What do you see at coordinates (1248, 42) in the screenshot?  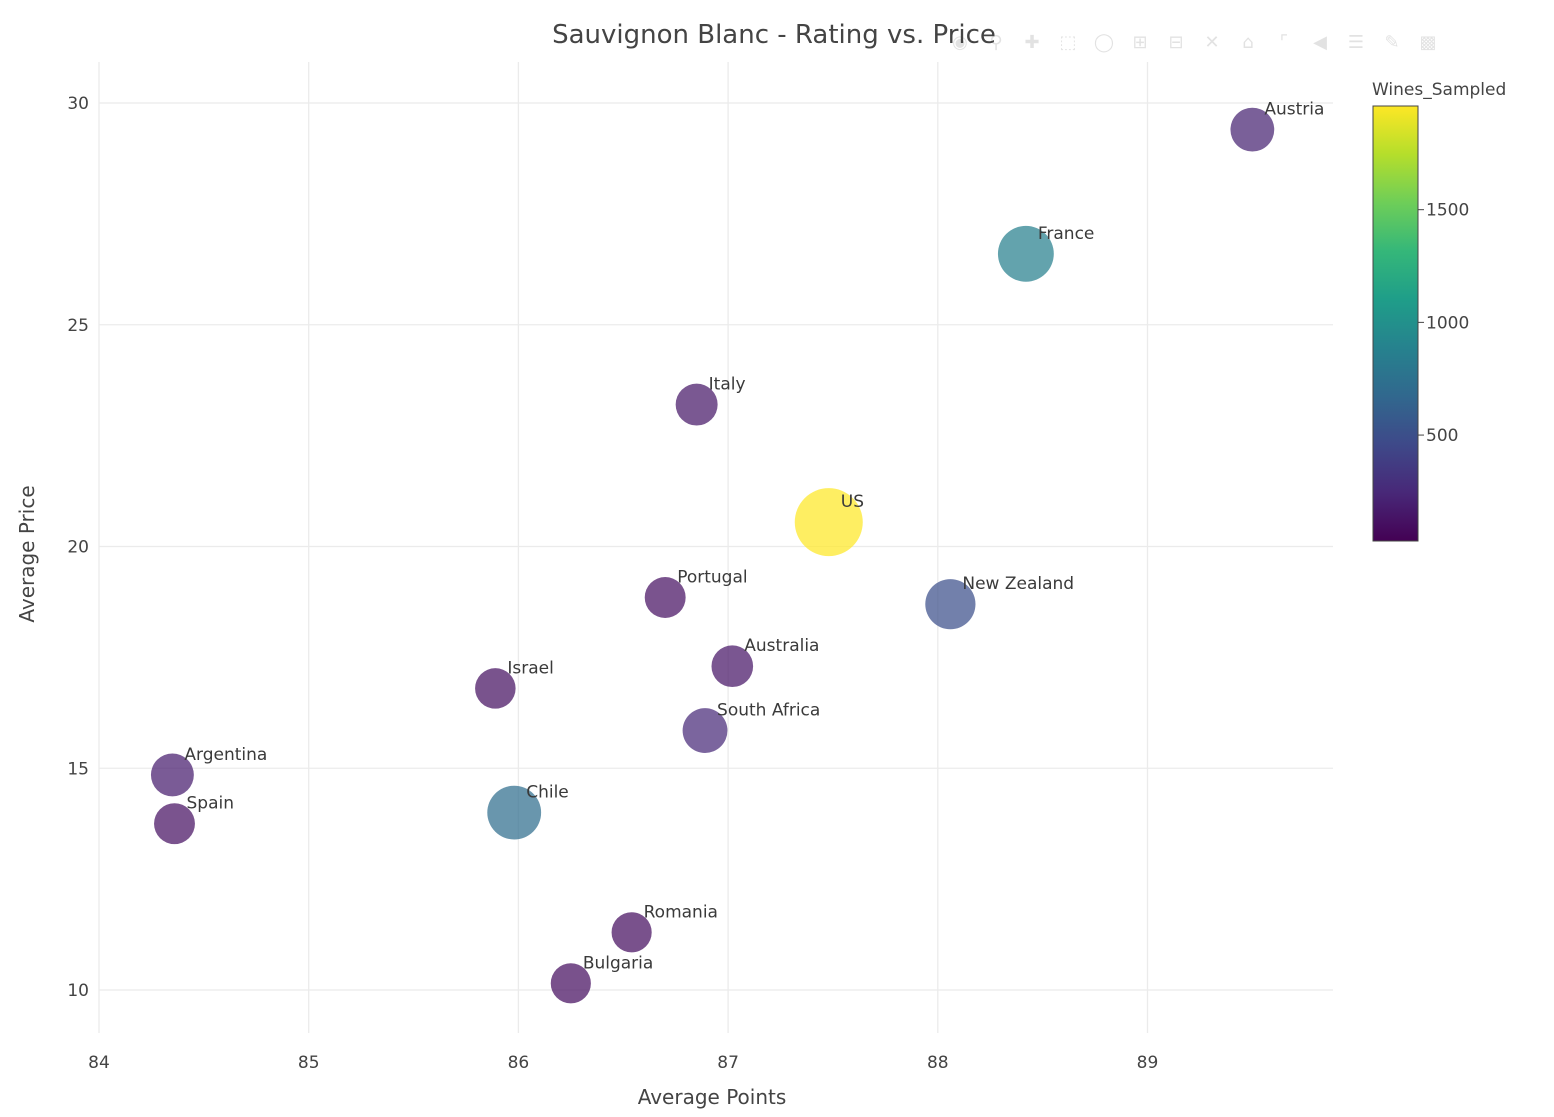 I see `home-icon: ⌂` at bounding box center [1248, 42].